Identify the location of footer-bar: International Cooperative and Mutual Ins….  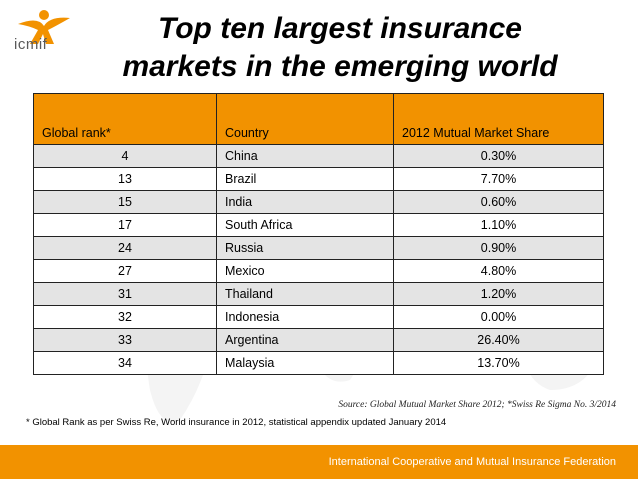
(319, 462).